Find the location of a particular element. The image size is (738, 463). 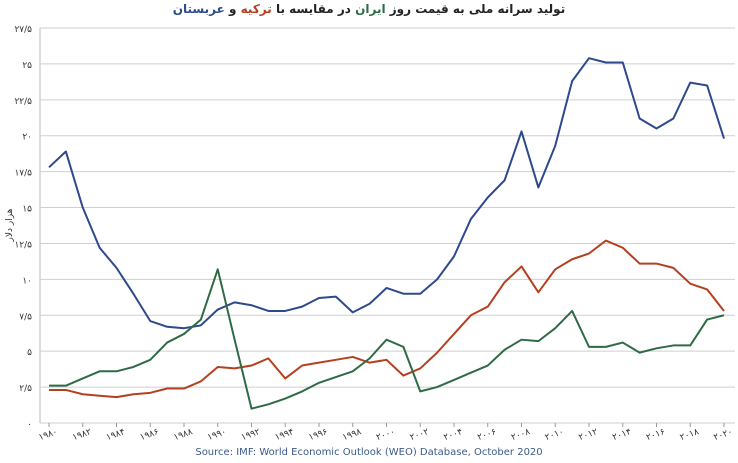

title-part: در مقایسه با is located at coordinates (313, 9).